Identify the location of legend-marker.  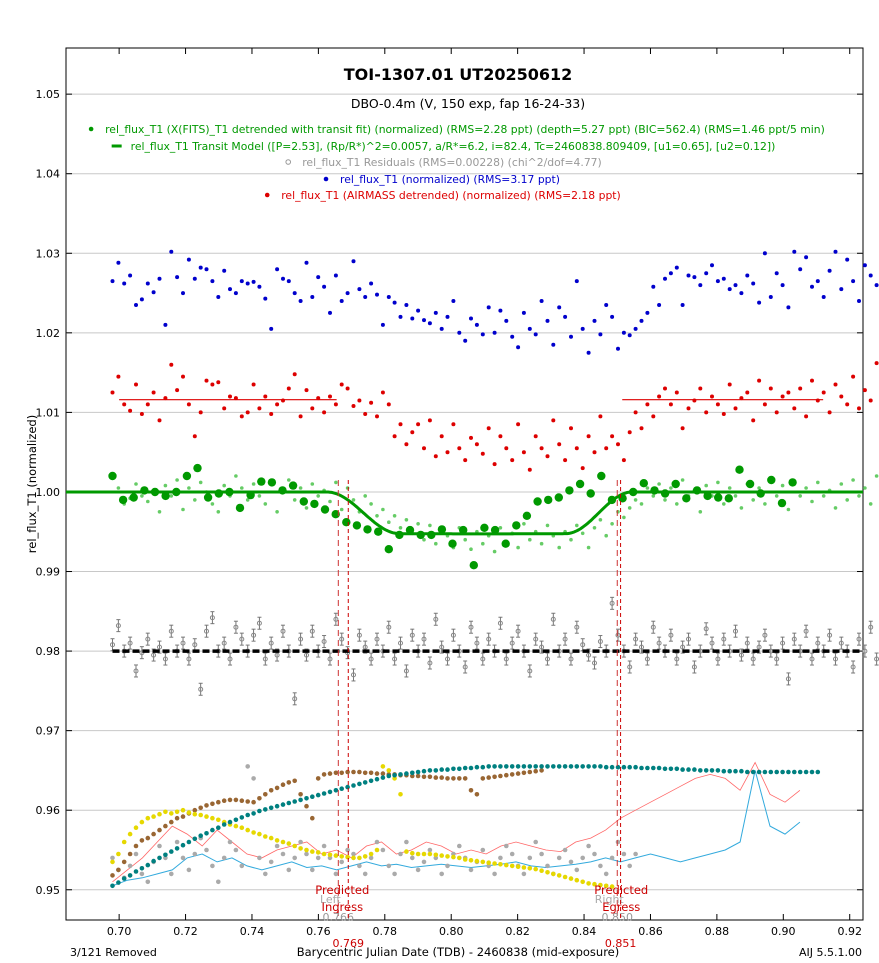
(326, 179).